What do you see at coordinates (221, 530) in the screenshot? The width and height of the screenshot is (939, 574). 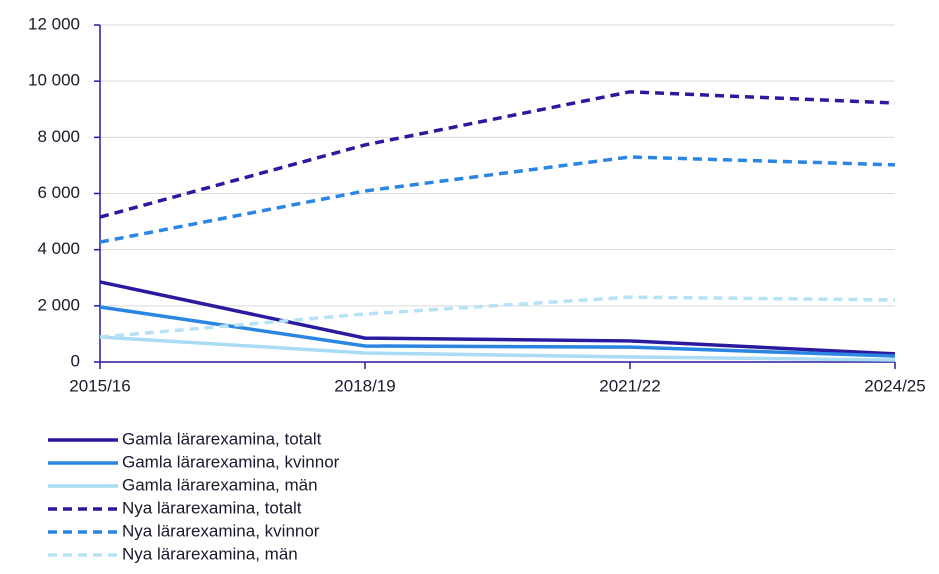 I see `legend-label: Nya lärarexamina, kvinnor` at bounding box center [221, 530].